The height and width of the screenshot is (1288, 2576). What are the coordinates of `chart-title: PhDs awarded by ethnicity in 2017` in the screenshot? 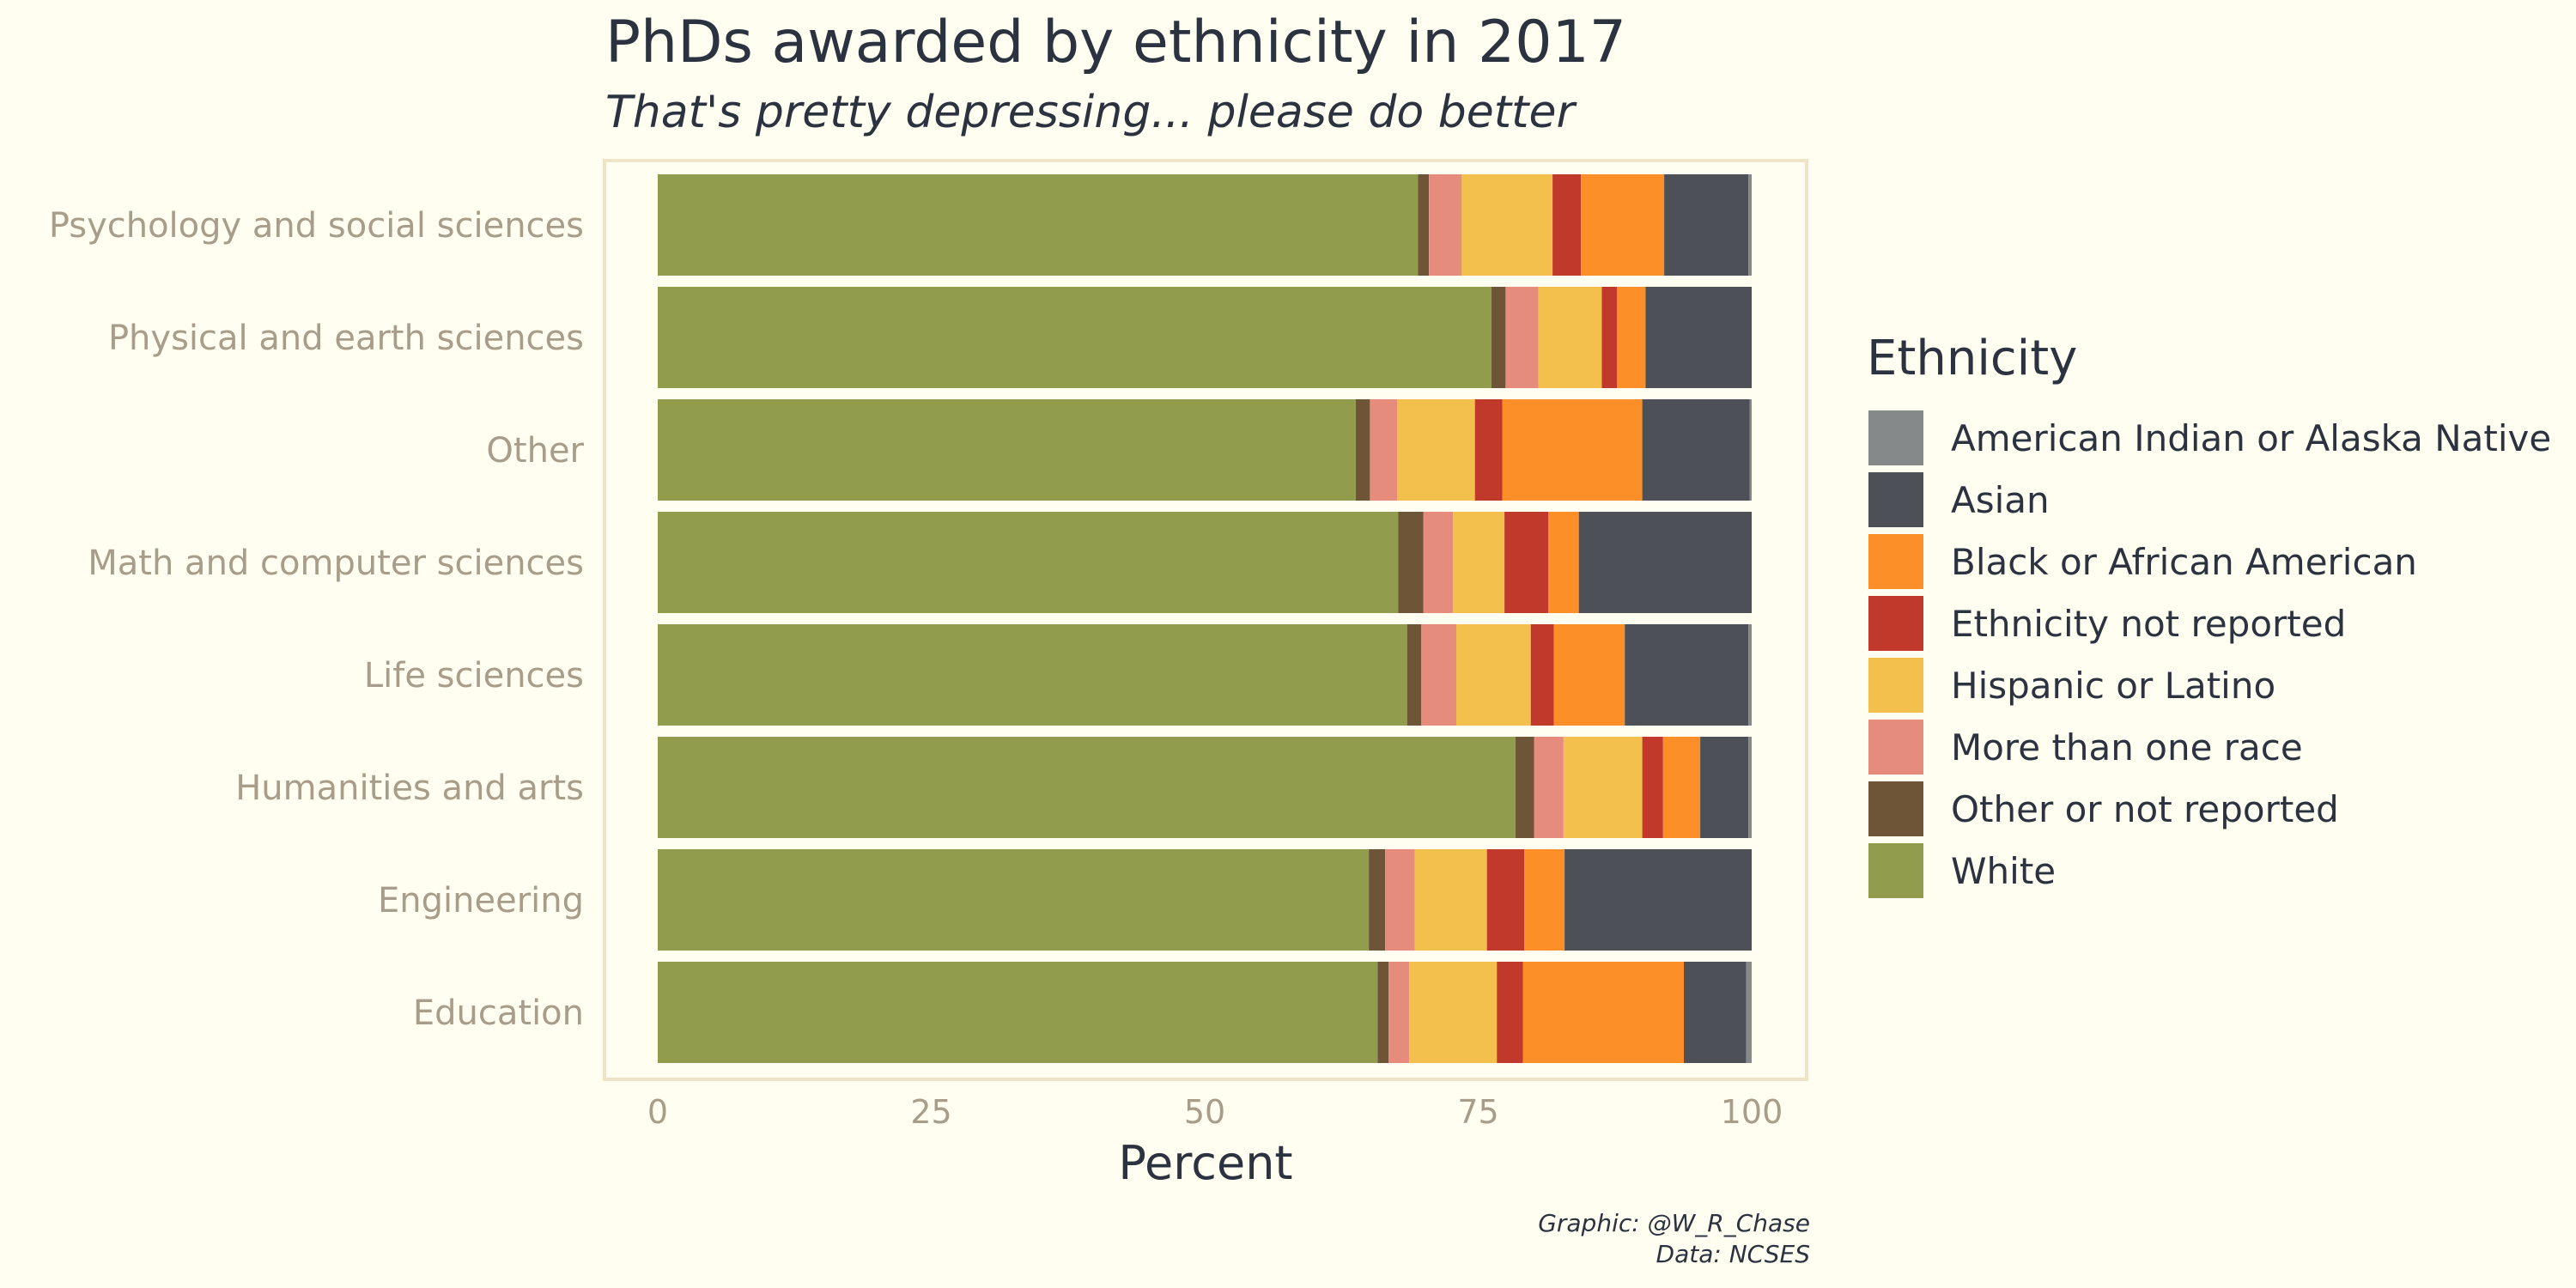 It's located at (1115, 42).